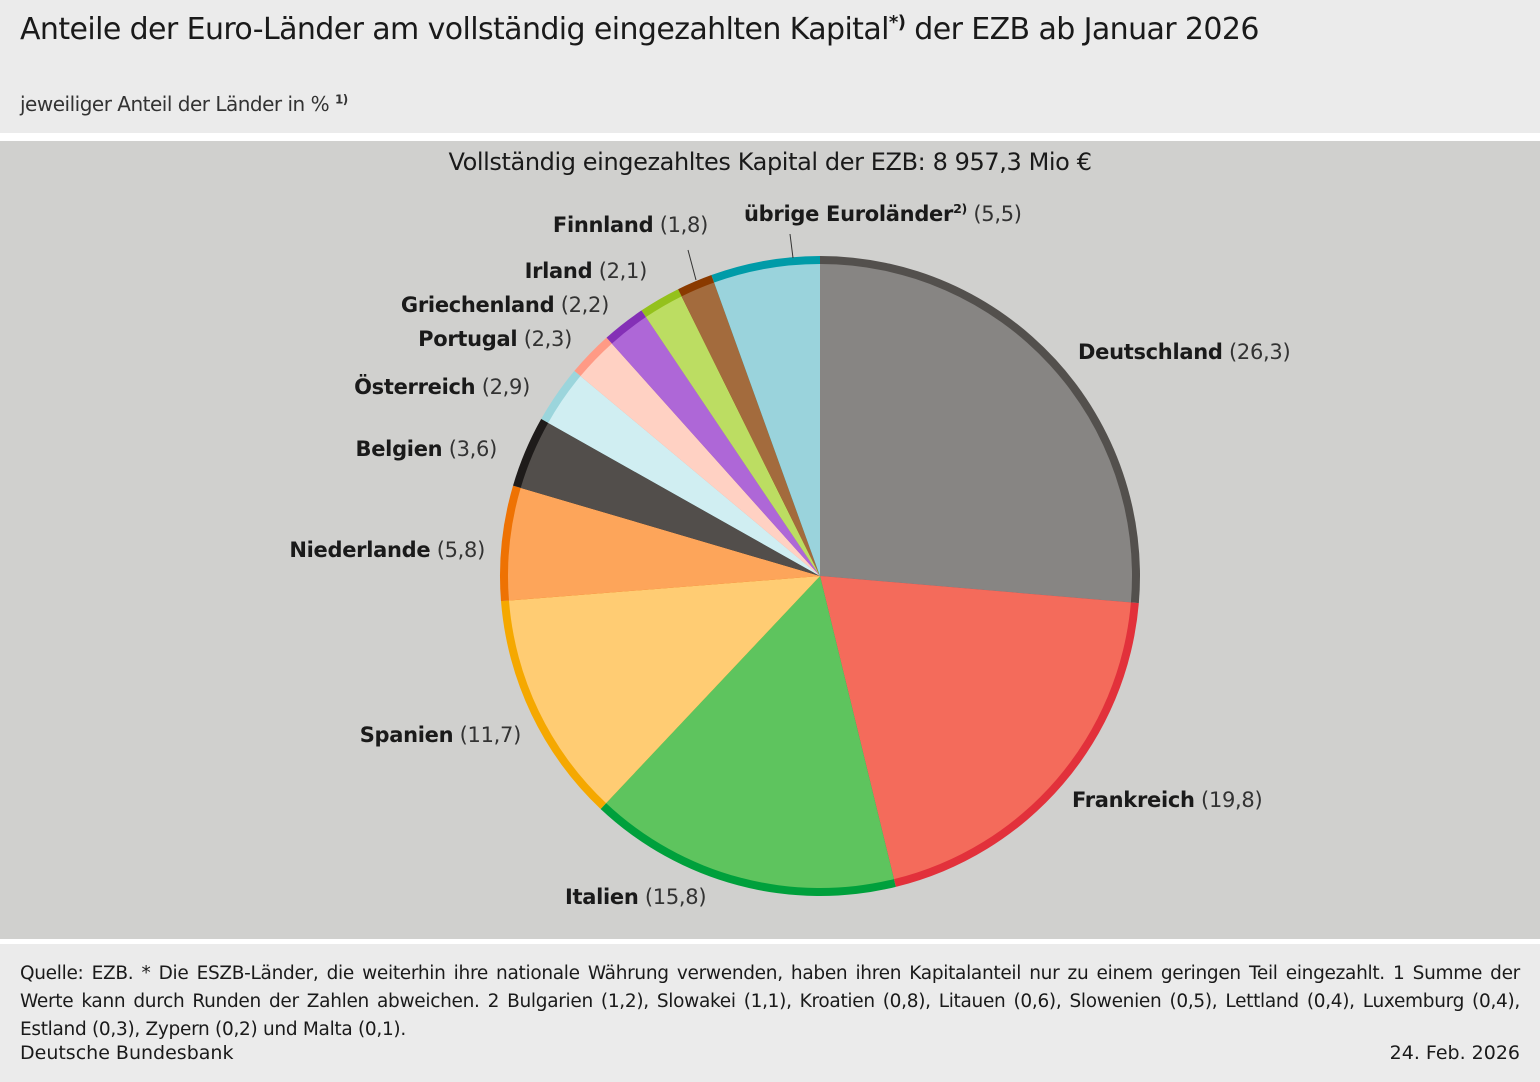 The width and height of the screenshot is (1540, 1082). I want to click on slice-value: (2,1), so click(623, 271).